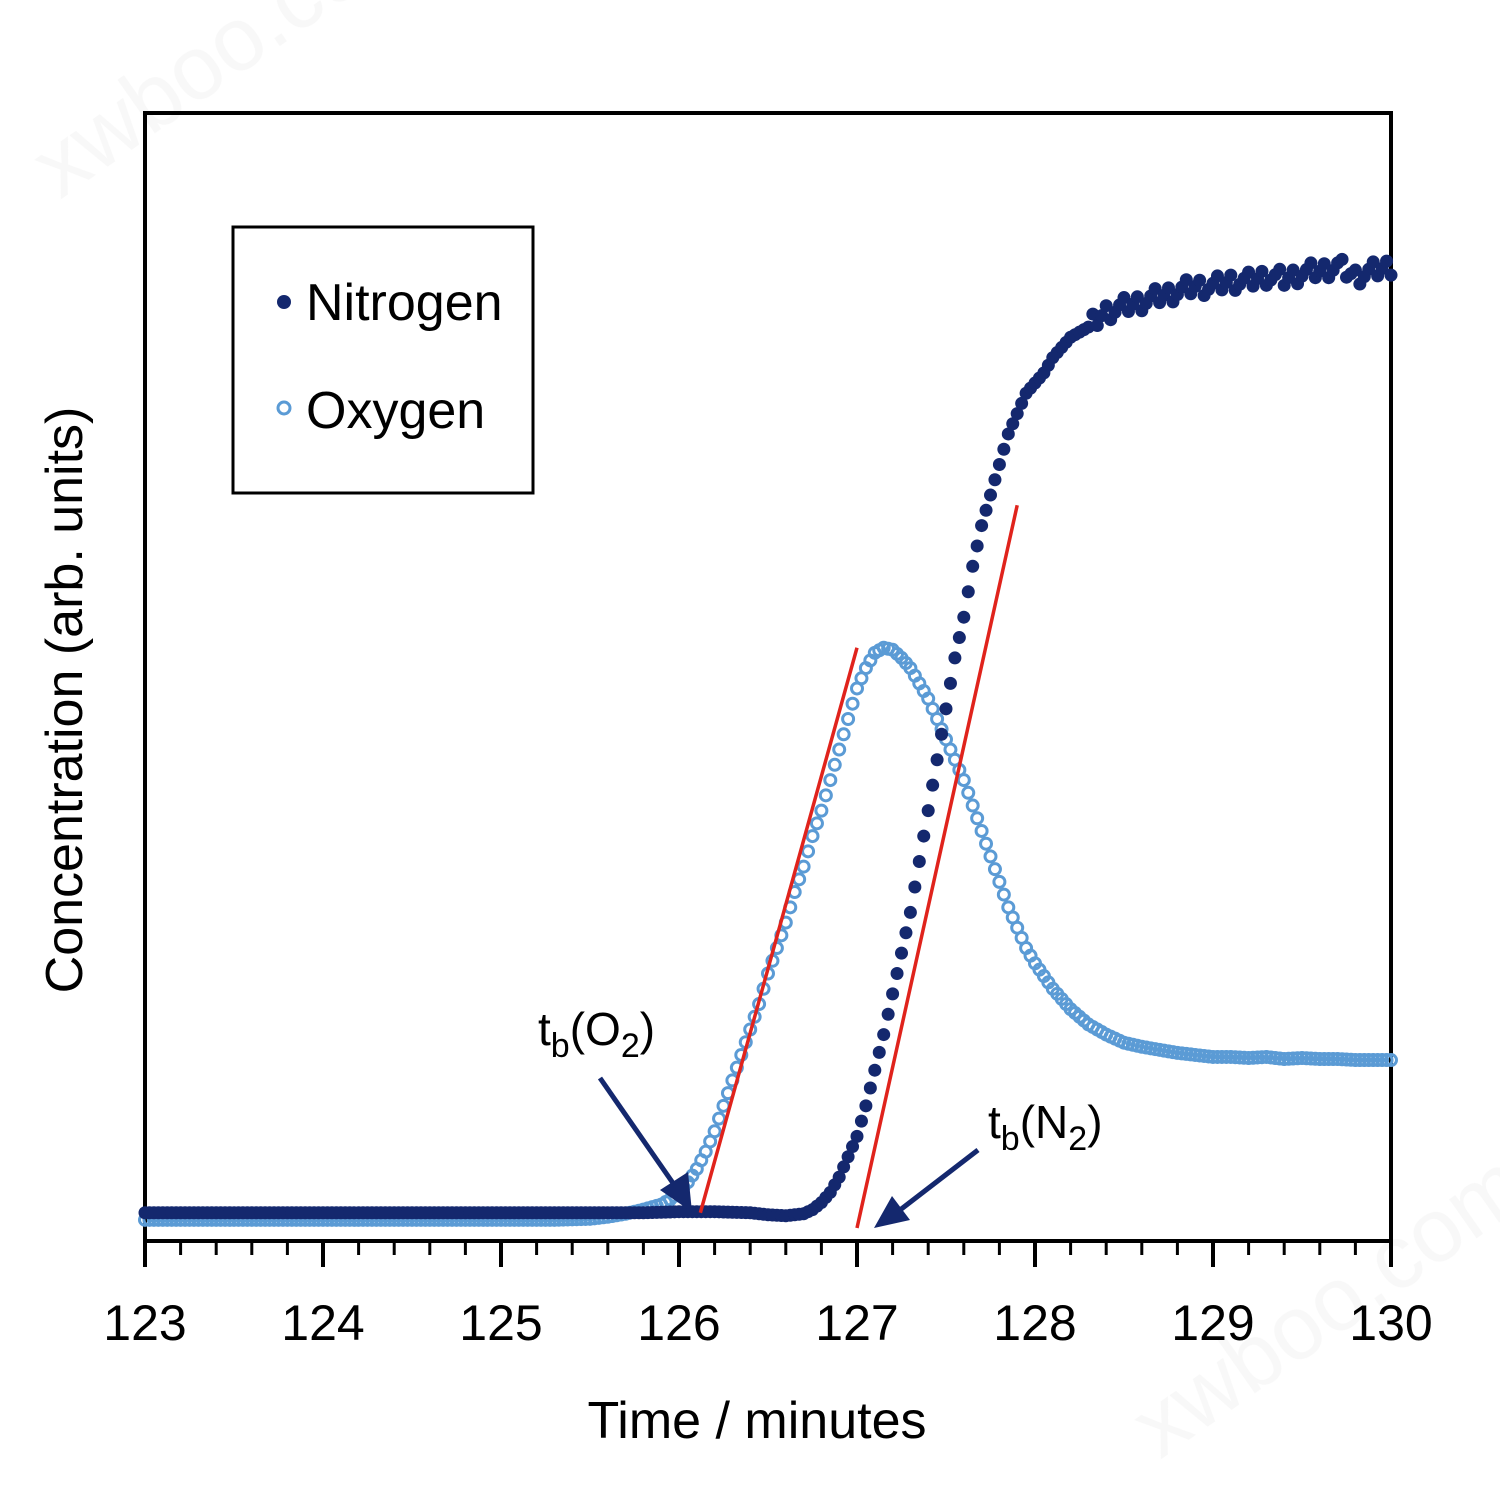 The image size is (1500, 1500). What do you see at coordinates (1010, 1139) in the screenshot?
I see `annotation-tb-n2-sub: b` at bounding box center [1010, 1139].